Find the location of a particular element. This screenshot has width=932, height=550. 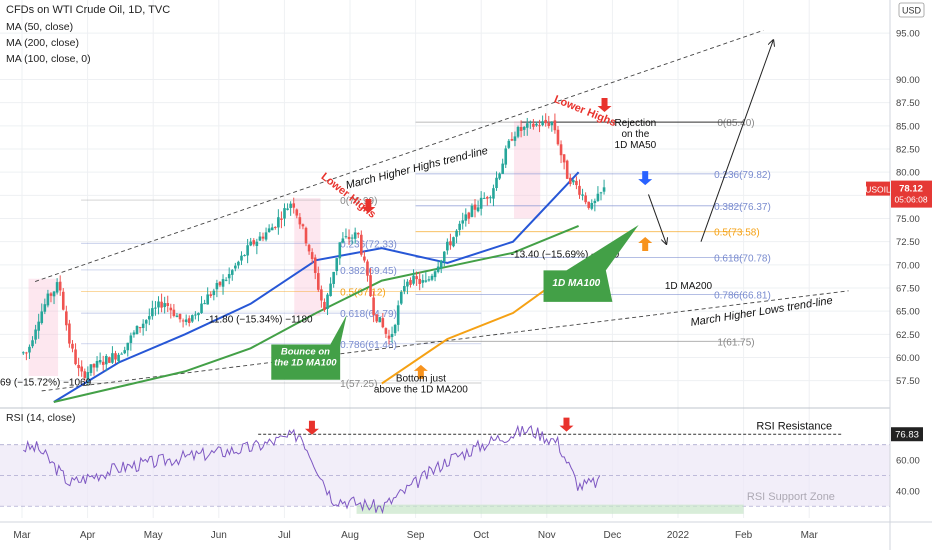

rsi-support-zone is located at coordinates (550, 509).